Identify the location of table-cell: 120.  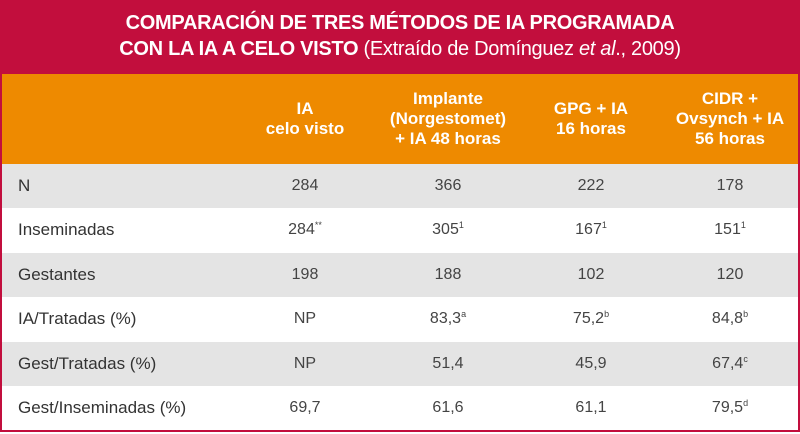
(730, 274).